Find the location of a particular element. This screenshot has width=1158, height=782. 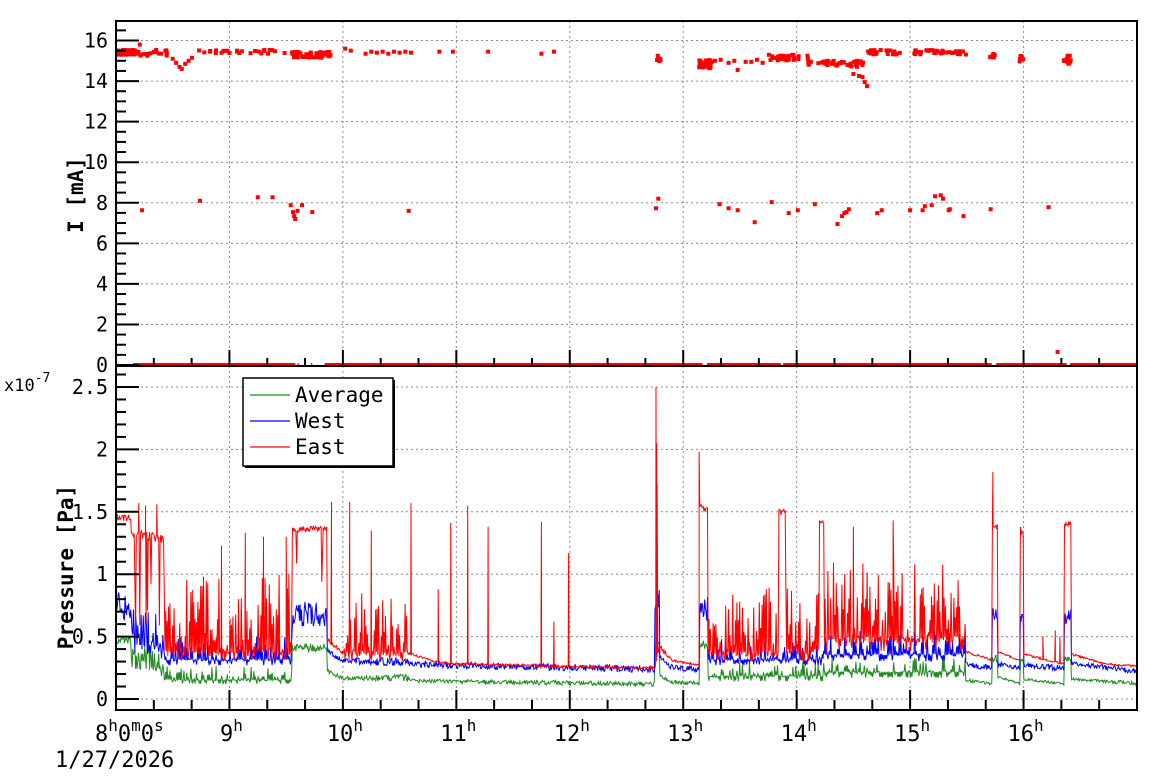

start-minute: 0 is located at coordinates (124, 734).